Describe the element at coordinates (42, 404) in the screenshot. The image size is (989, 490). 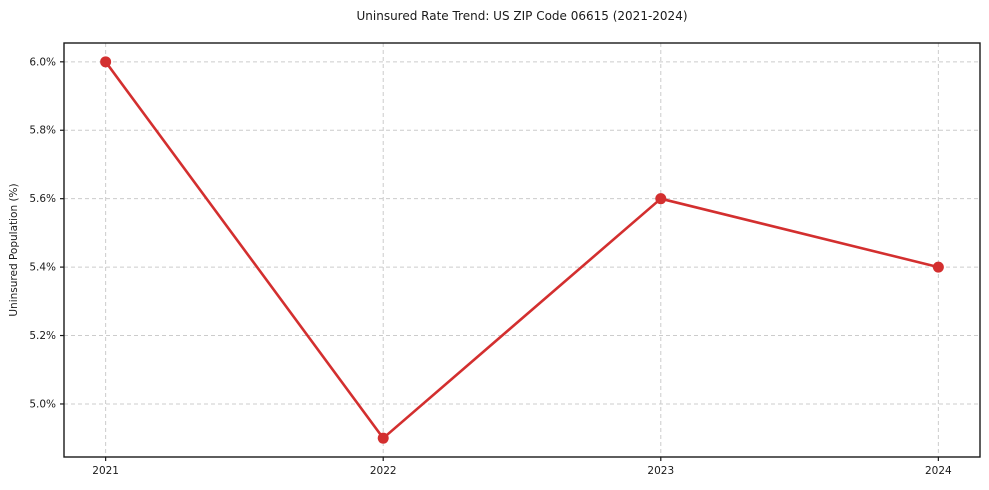
I see `y-tick-label: 5.0%` at that location.